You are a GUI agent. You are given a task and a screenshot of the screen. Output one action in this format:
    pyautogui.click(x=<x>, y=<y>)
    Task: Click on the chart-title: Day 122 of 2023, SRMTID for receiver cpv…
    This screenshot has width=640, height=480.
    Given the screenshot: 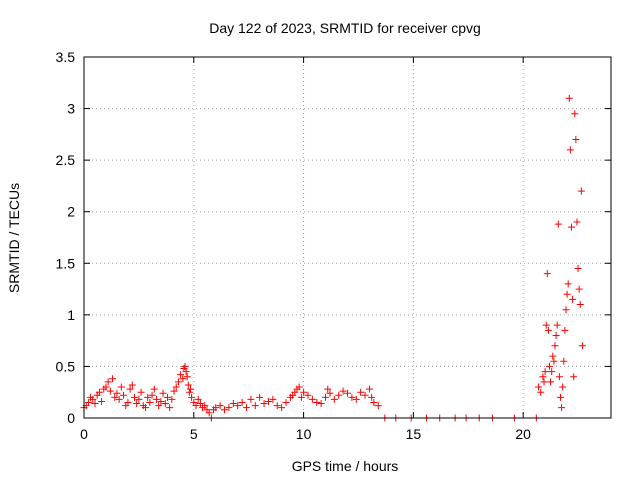 What is the action you would take?
    pyautogui.click(x=345, y=28)
    